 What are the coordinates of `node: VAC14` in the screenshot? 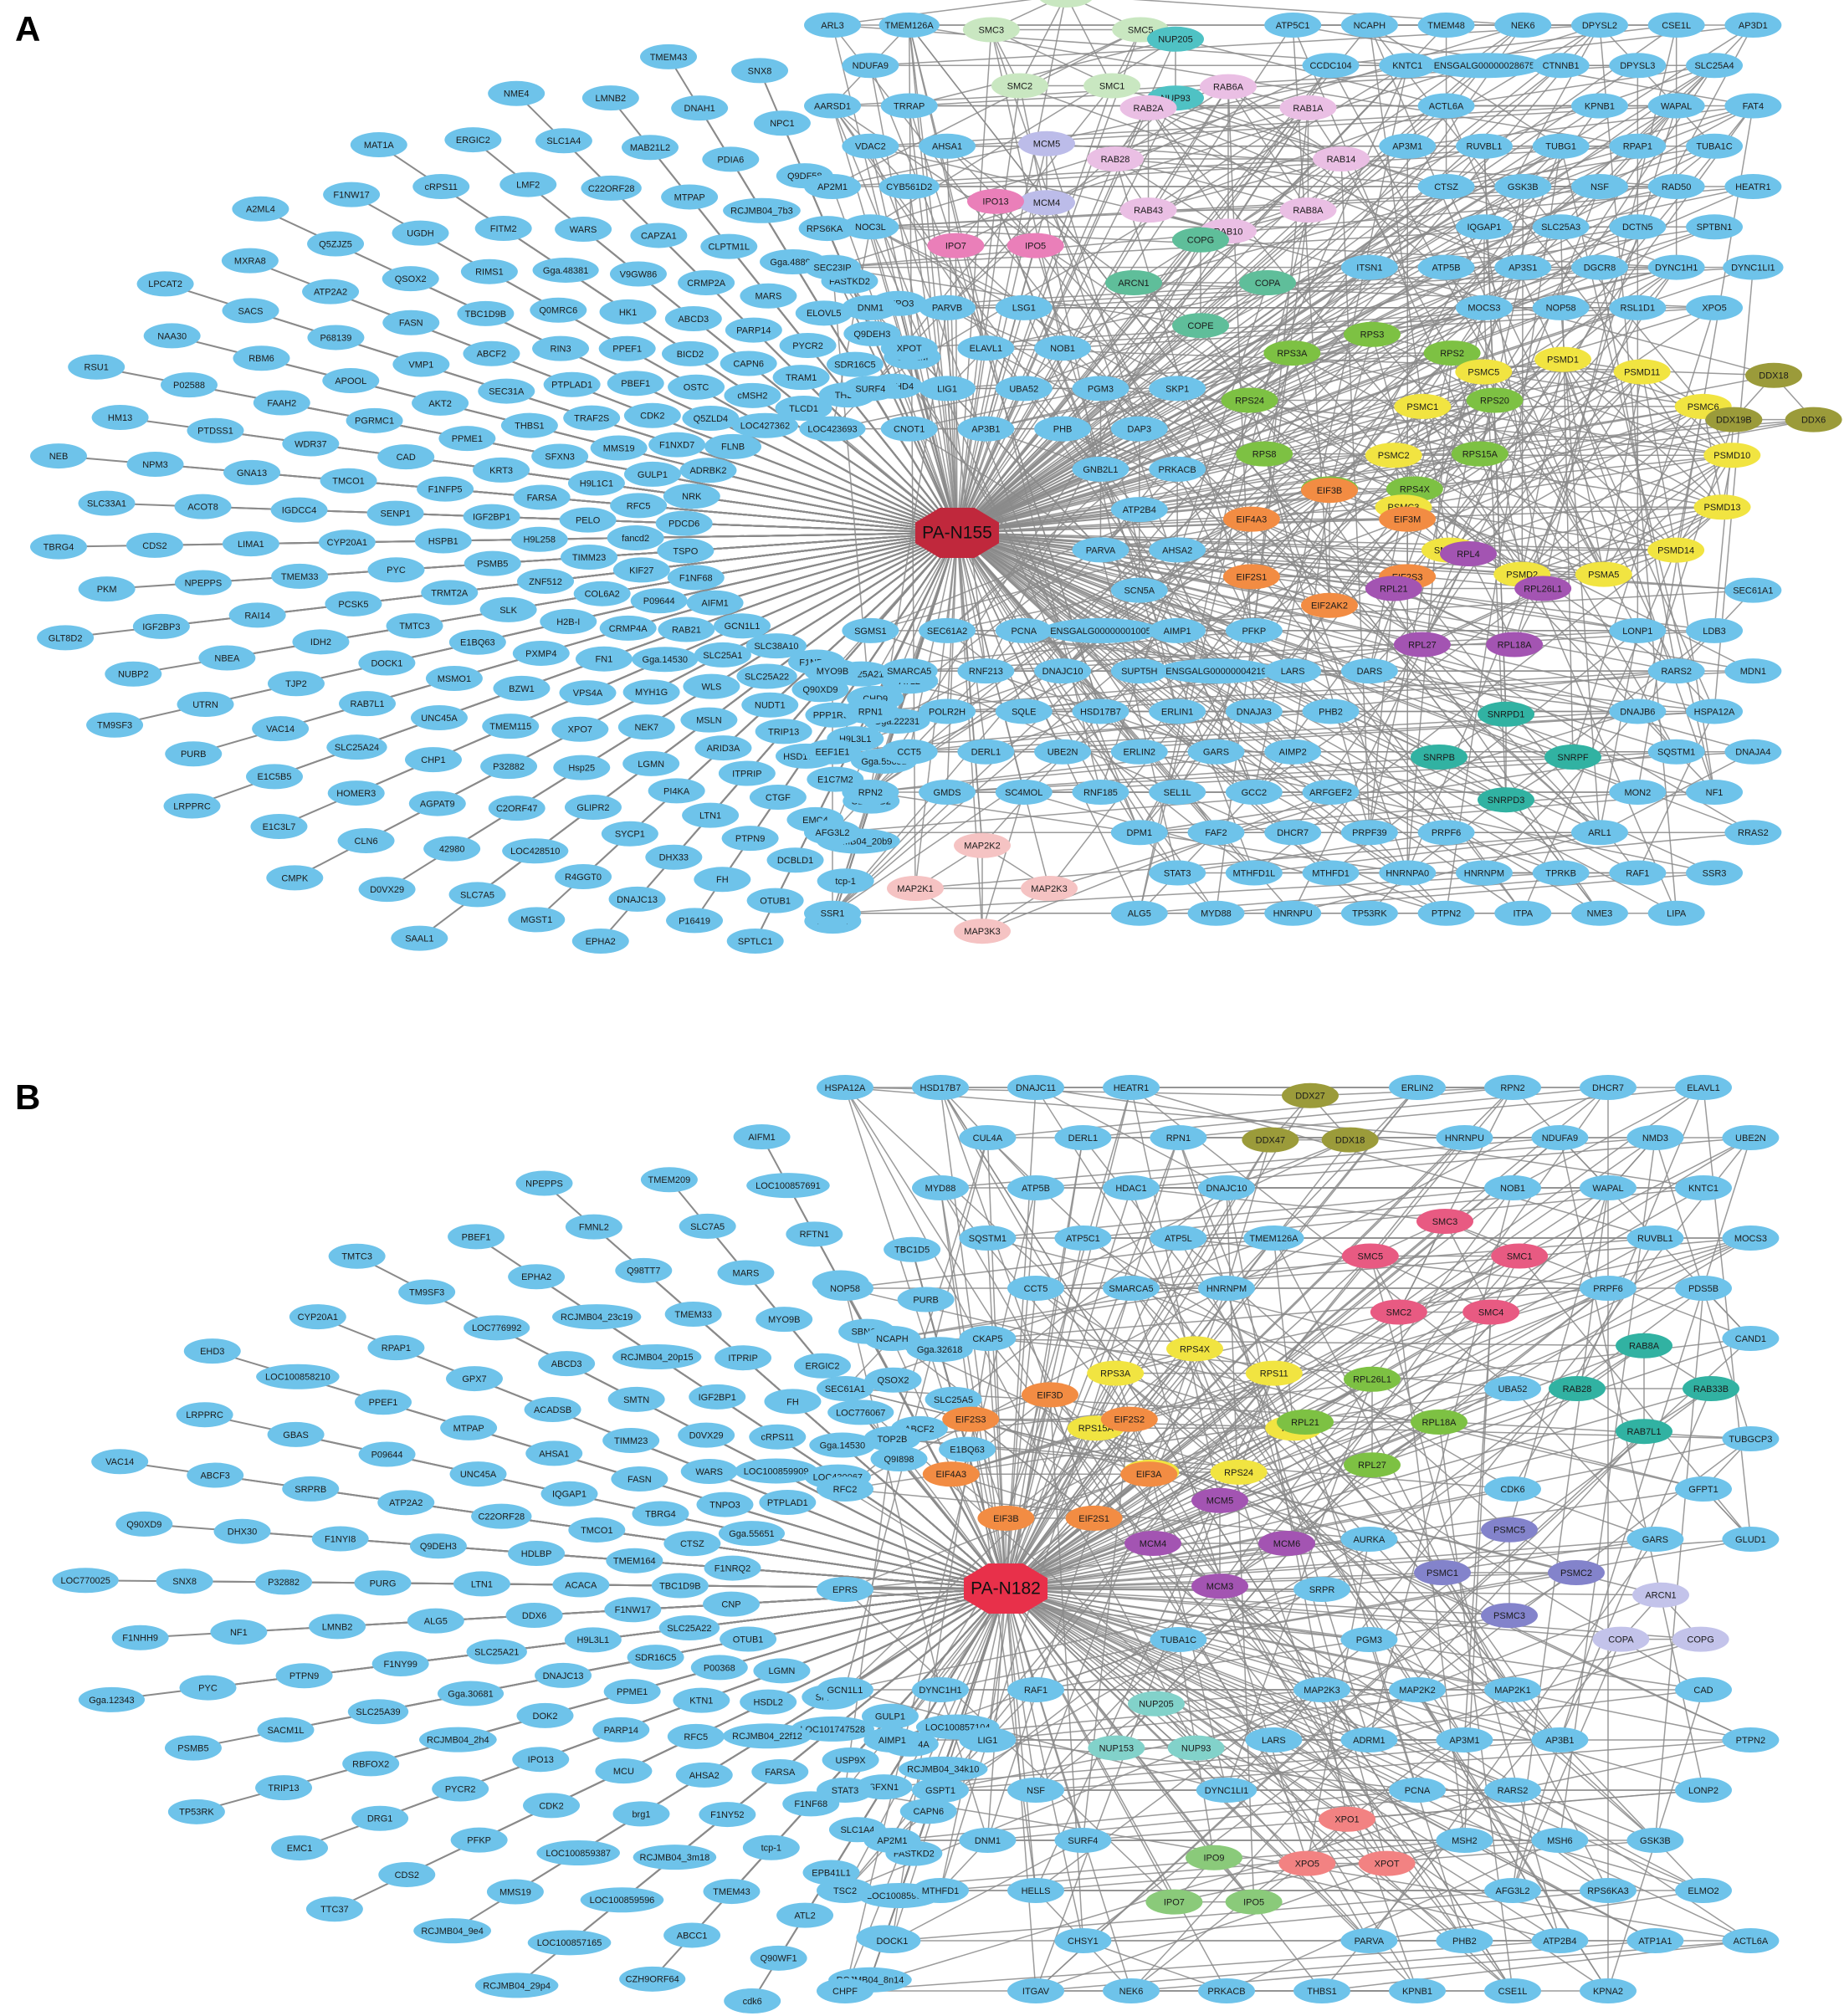 It's located at (281, 729).